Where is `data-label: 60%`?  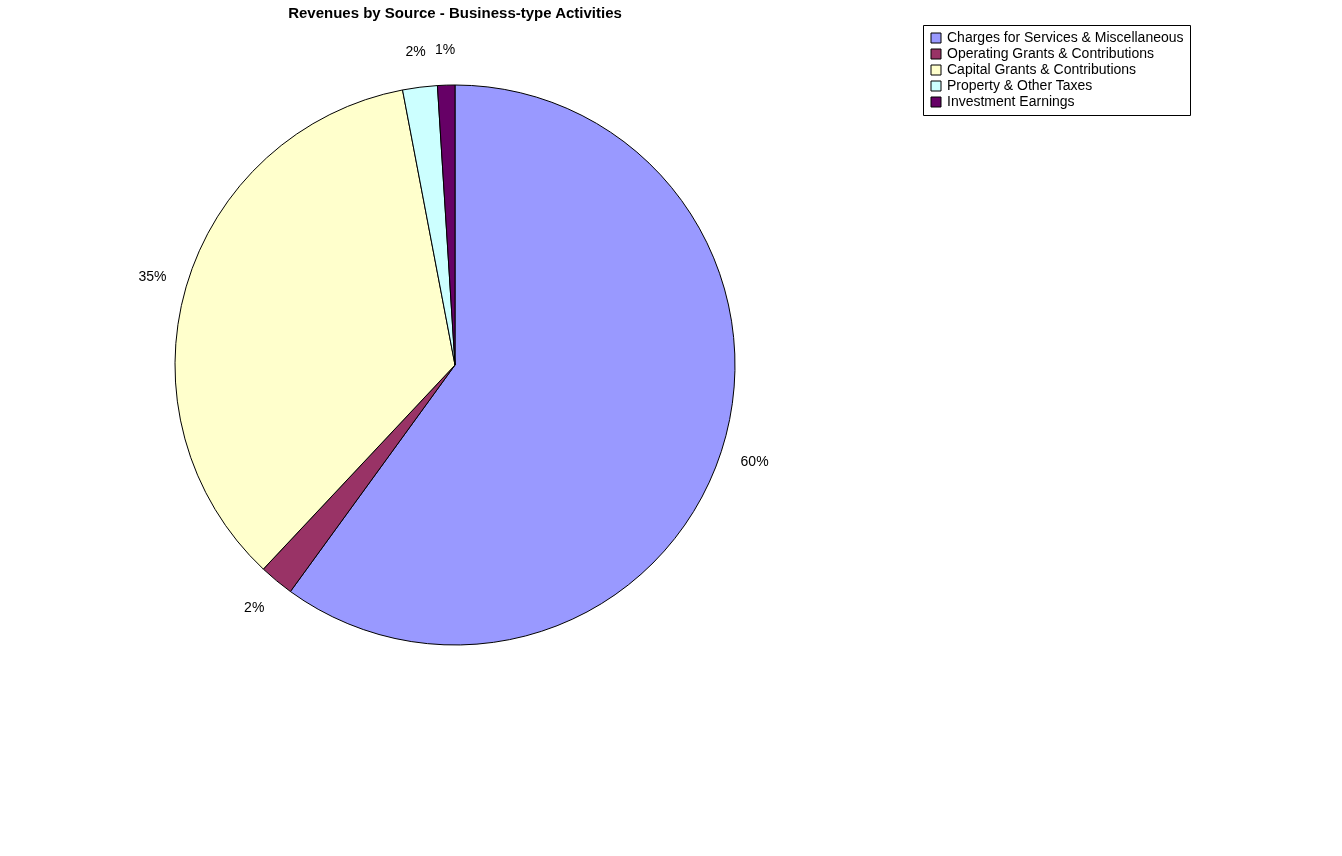 data-label: 60% is located at coordinates (754, 461).